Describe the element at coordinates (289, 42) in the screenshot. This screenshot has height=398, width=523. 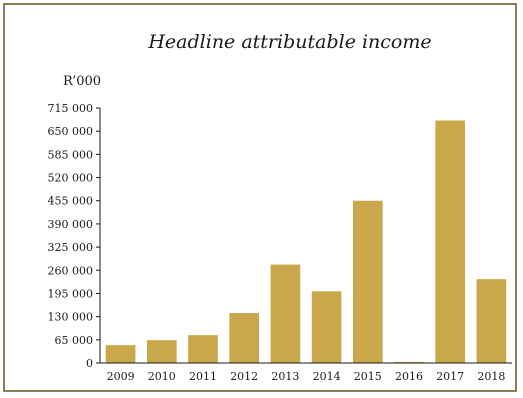
I see `chart-title: Headline attributable income` at that location.